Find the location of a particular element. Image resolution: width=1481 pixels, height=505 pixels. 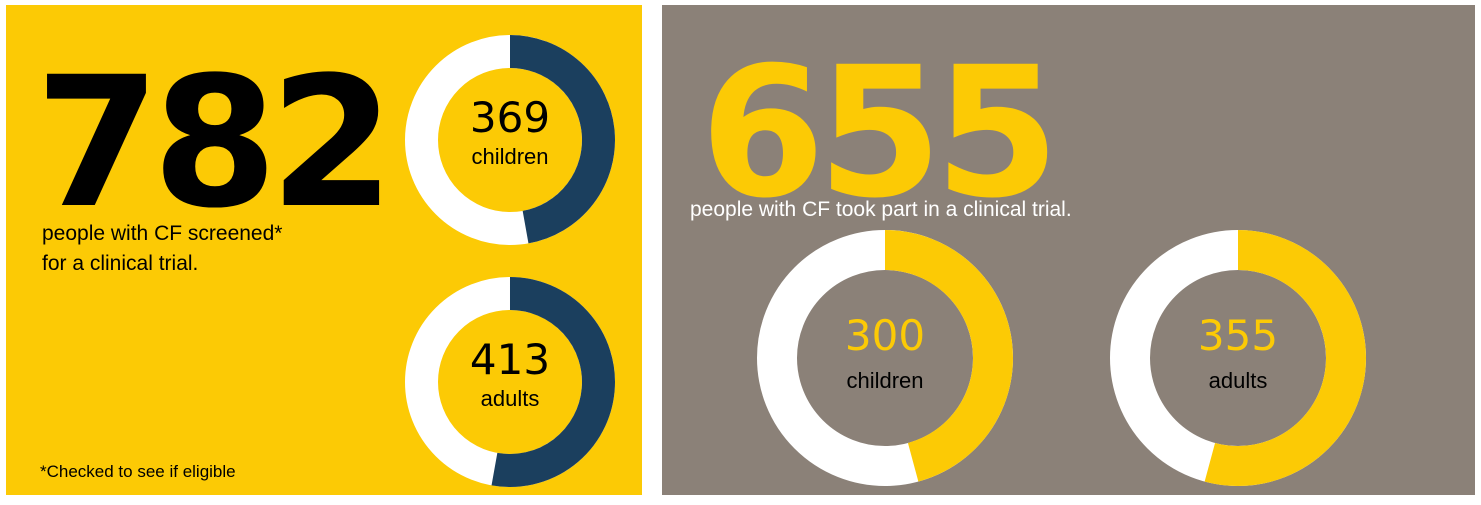

caption: for a clinical trial. is located at coordinates (120, 263).